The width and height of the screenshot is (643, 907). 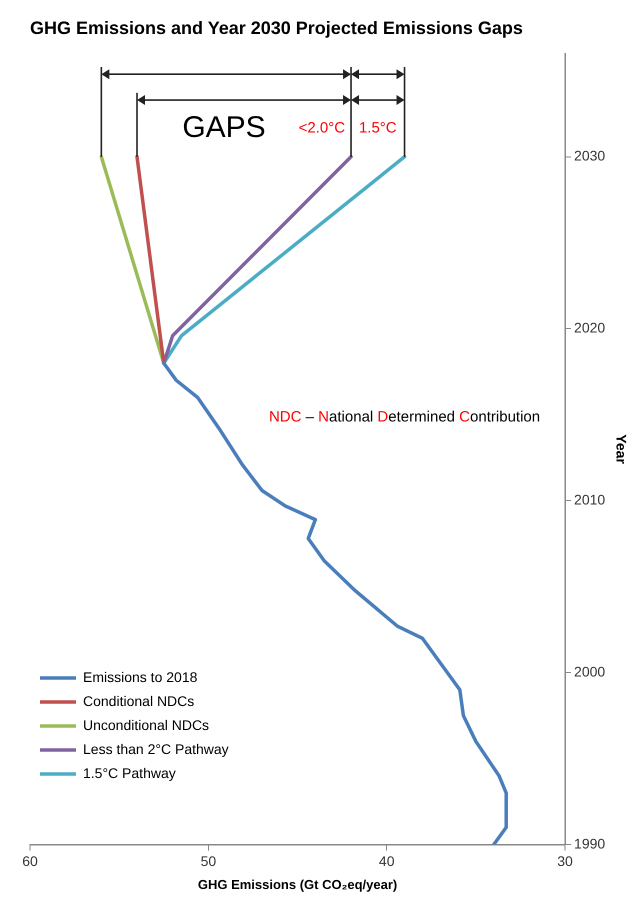 What do you see at coordinates (322, 127) in the screenshot?
I see `annotation: <2.0°C` at bounding box center [322, 127].